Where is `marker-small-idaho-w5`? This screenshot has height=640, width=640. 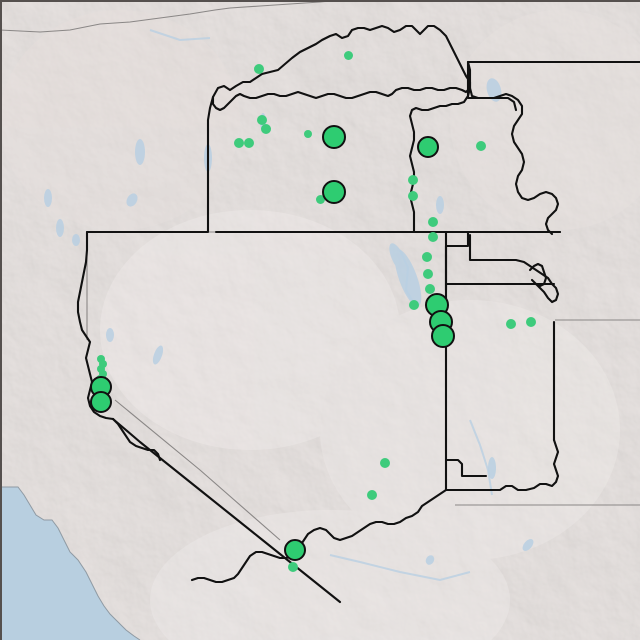
marker-small-idaho-w5 is located at coordinates (427, 257).